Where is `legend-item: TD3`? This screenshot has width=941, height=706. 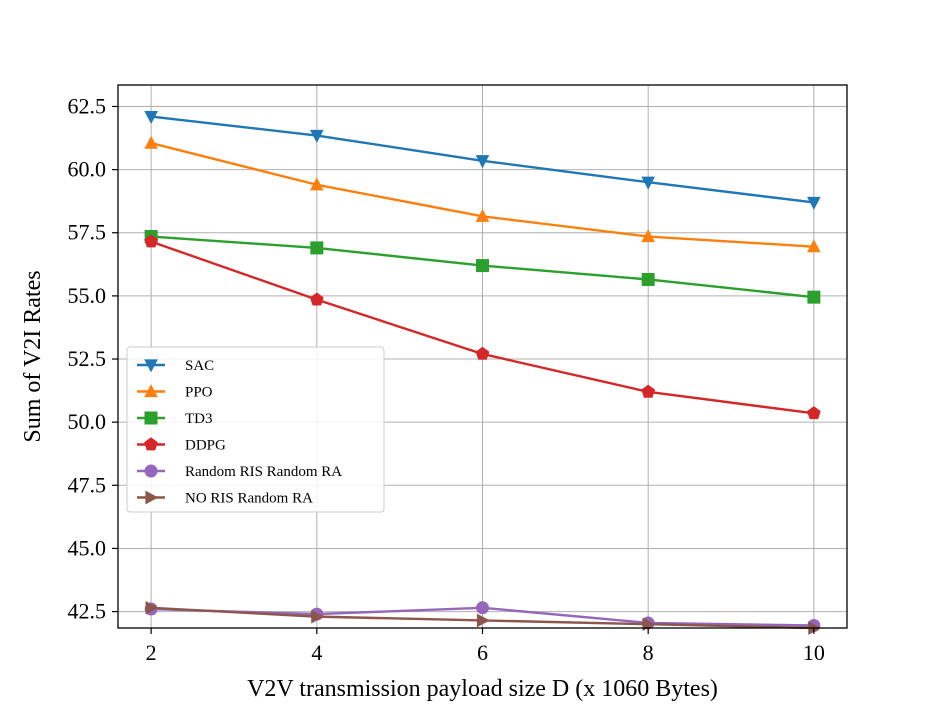 legend-item: TD3 is located at coordinates (175, 419).